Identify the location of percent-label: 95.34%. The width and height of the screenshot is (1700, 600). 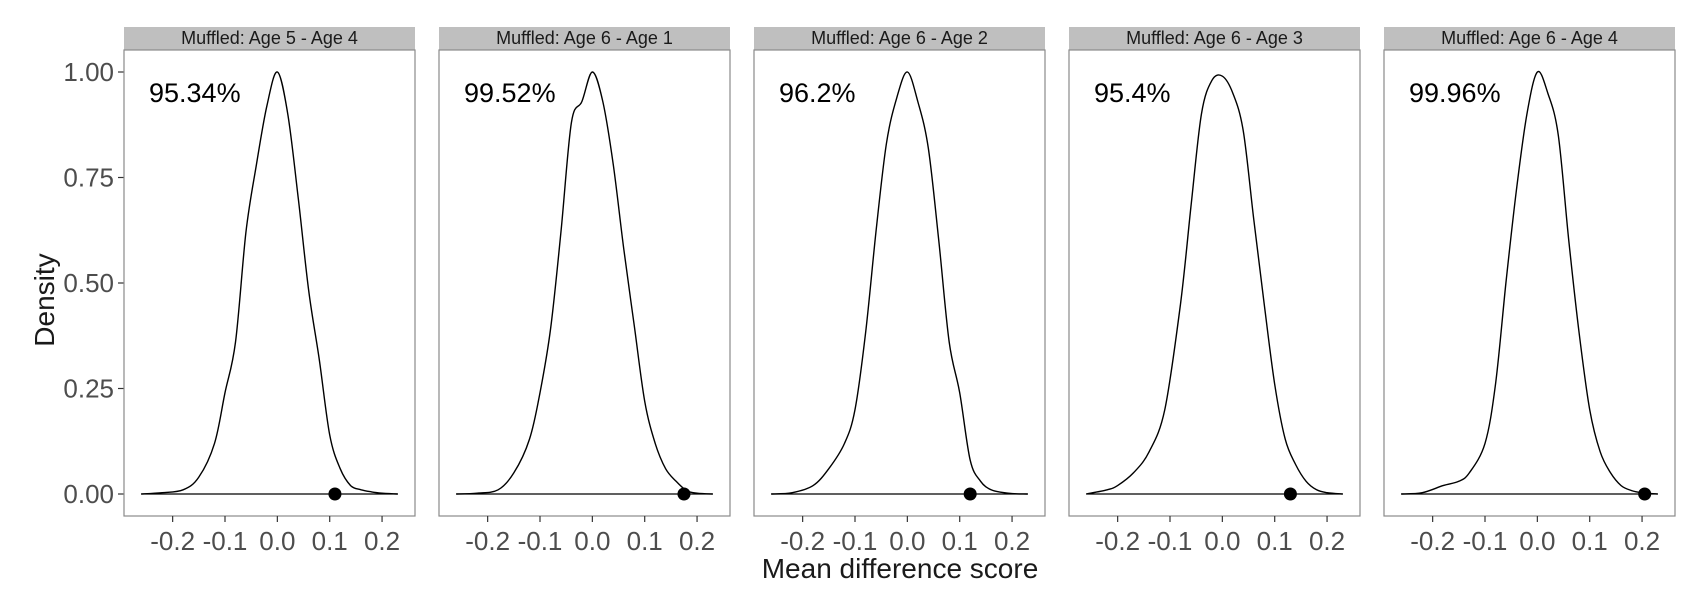
(195, 93).